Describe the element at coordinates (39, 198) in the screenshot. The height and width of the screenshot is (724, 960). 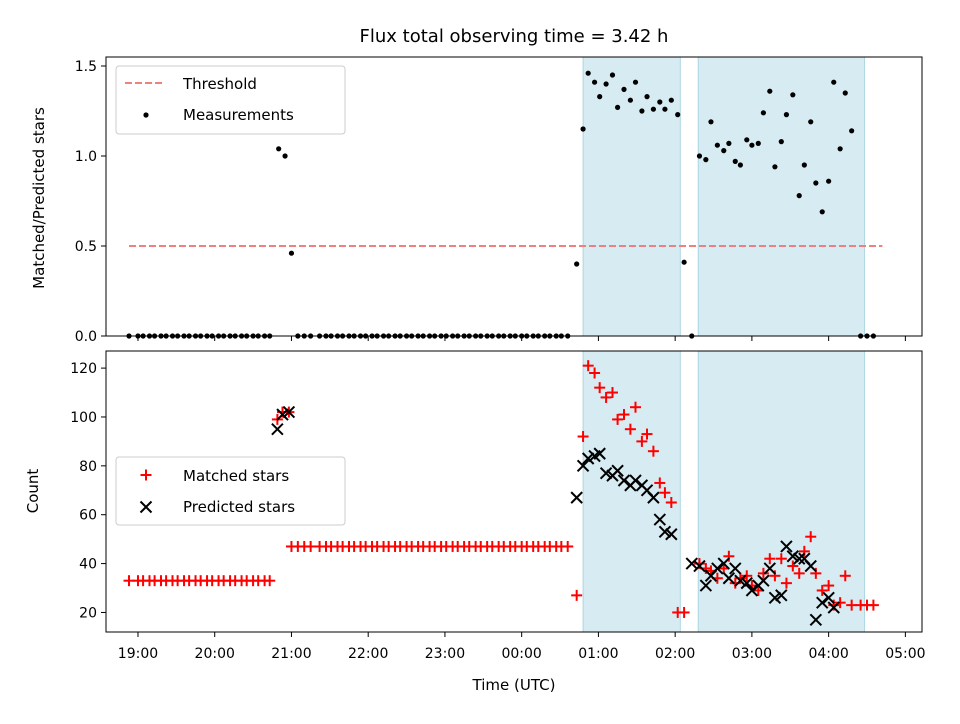
I see `top-y-axis-label: Matched/Predicted stars` at that location.